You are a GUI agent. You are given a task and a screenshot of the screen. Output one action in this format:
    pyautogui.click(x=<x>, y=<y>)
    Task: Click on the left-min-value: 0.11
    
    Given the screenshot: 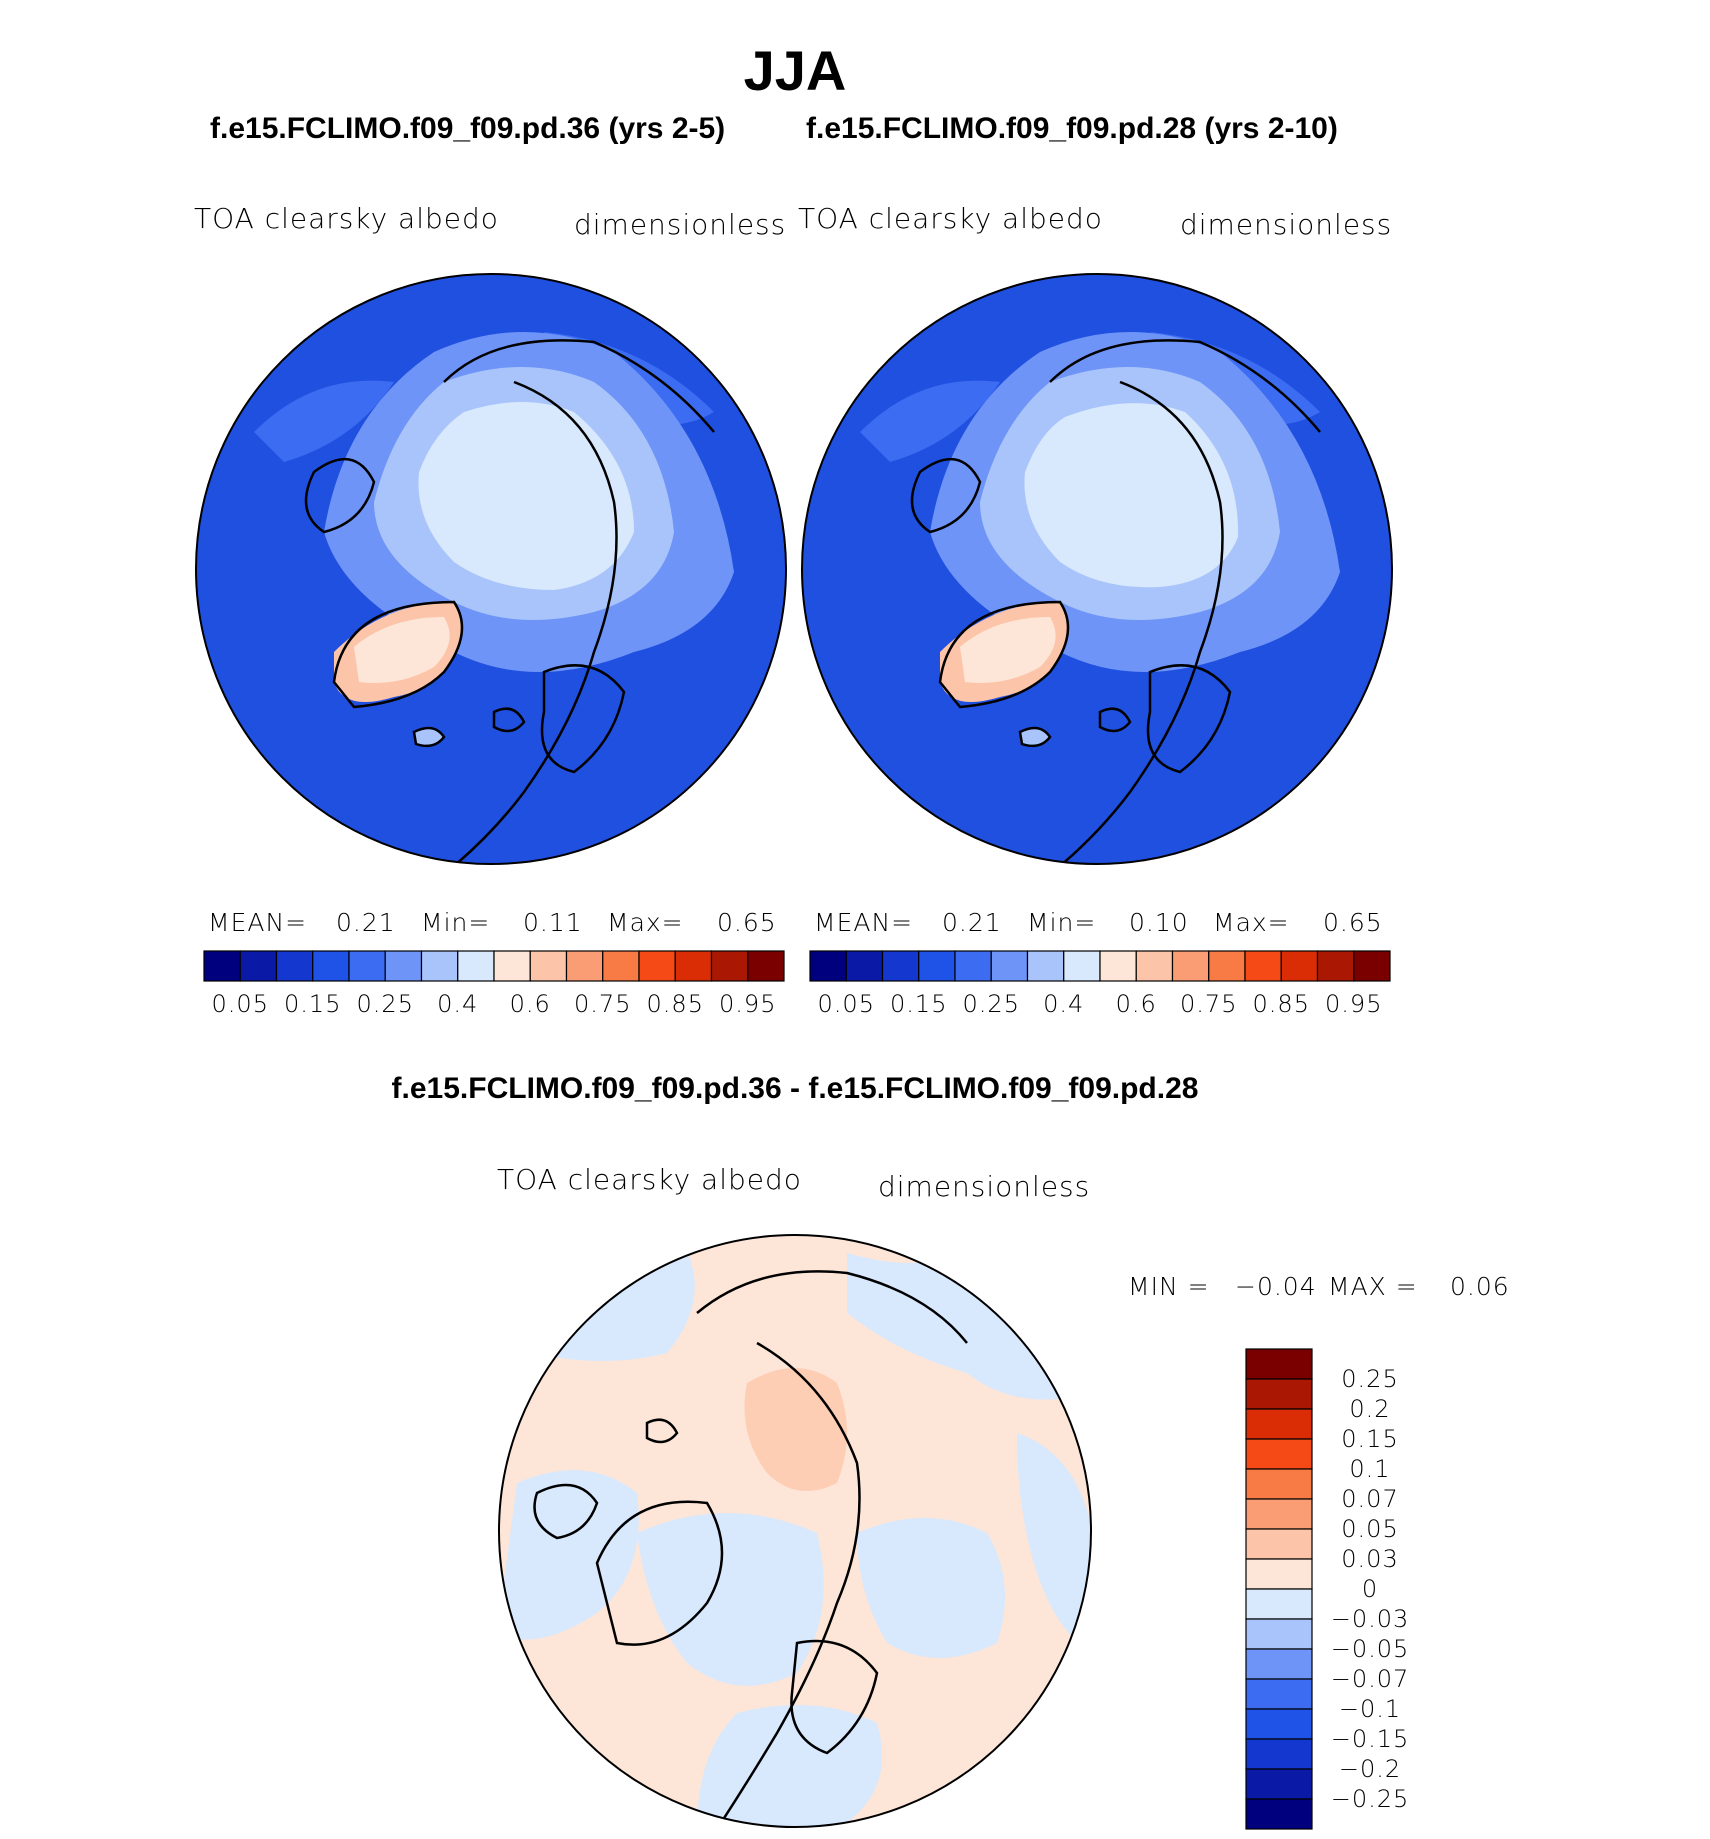 What is the action you would take?
    pyautogui.click(x=553, y=922)
    